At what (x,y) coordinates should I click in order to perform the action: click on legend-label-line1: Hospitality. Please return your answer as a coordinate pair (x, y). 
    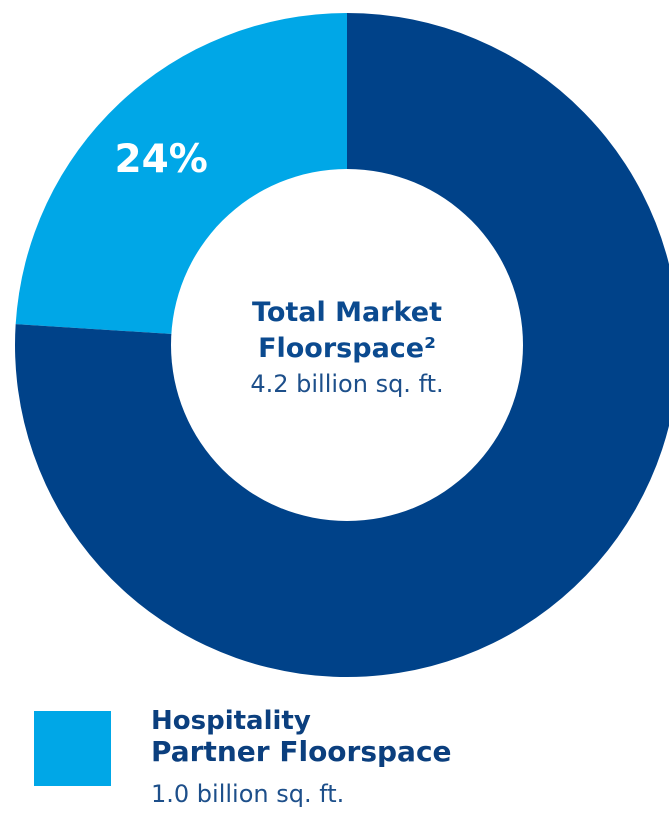
    Looking at the image, I should click on (231, 721).